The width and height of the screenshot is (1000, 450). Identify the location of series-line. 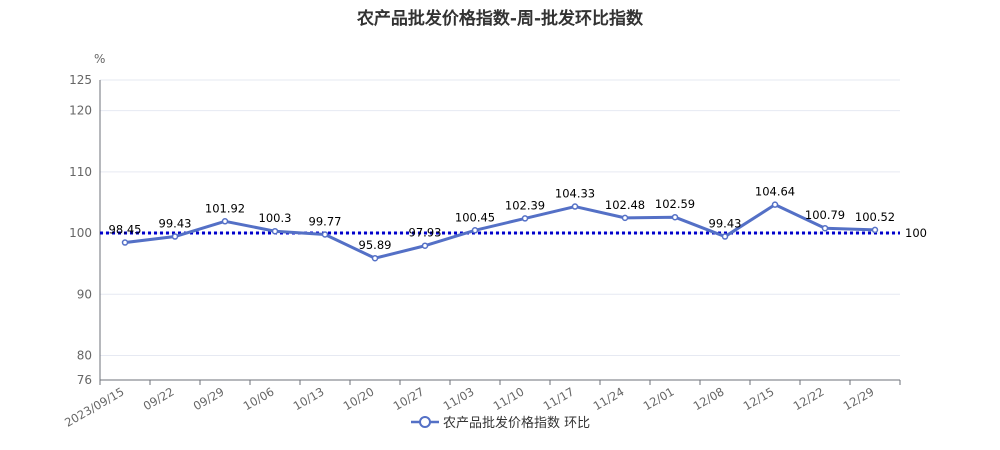
(500, 231).